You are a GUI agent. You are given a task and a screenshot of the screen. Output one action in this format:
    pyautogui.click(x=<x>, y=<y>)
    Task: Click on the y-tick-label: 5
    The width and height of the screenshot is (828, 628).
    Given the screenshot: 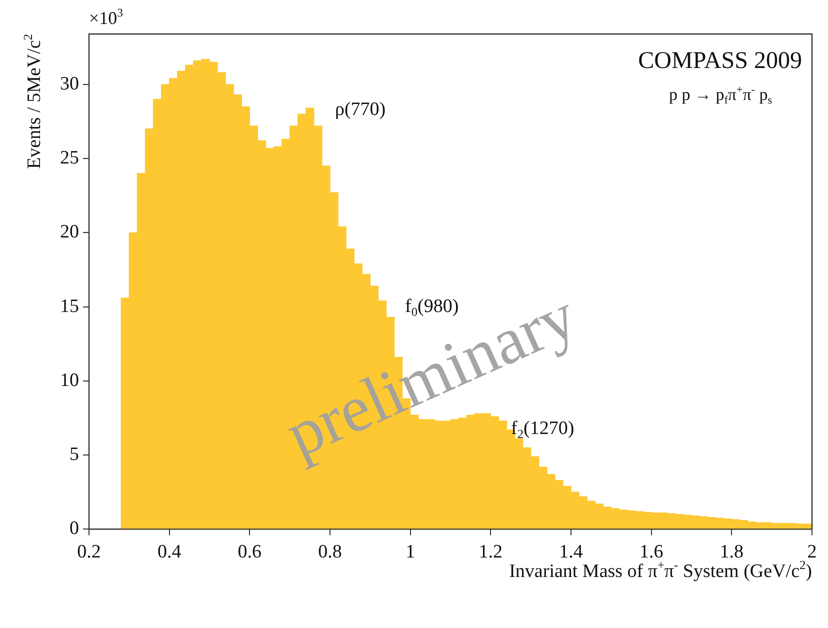 What is the action you would take?
    pyautogui.click(x=74, y=455)
    